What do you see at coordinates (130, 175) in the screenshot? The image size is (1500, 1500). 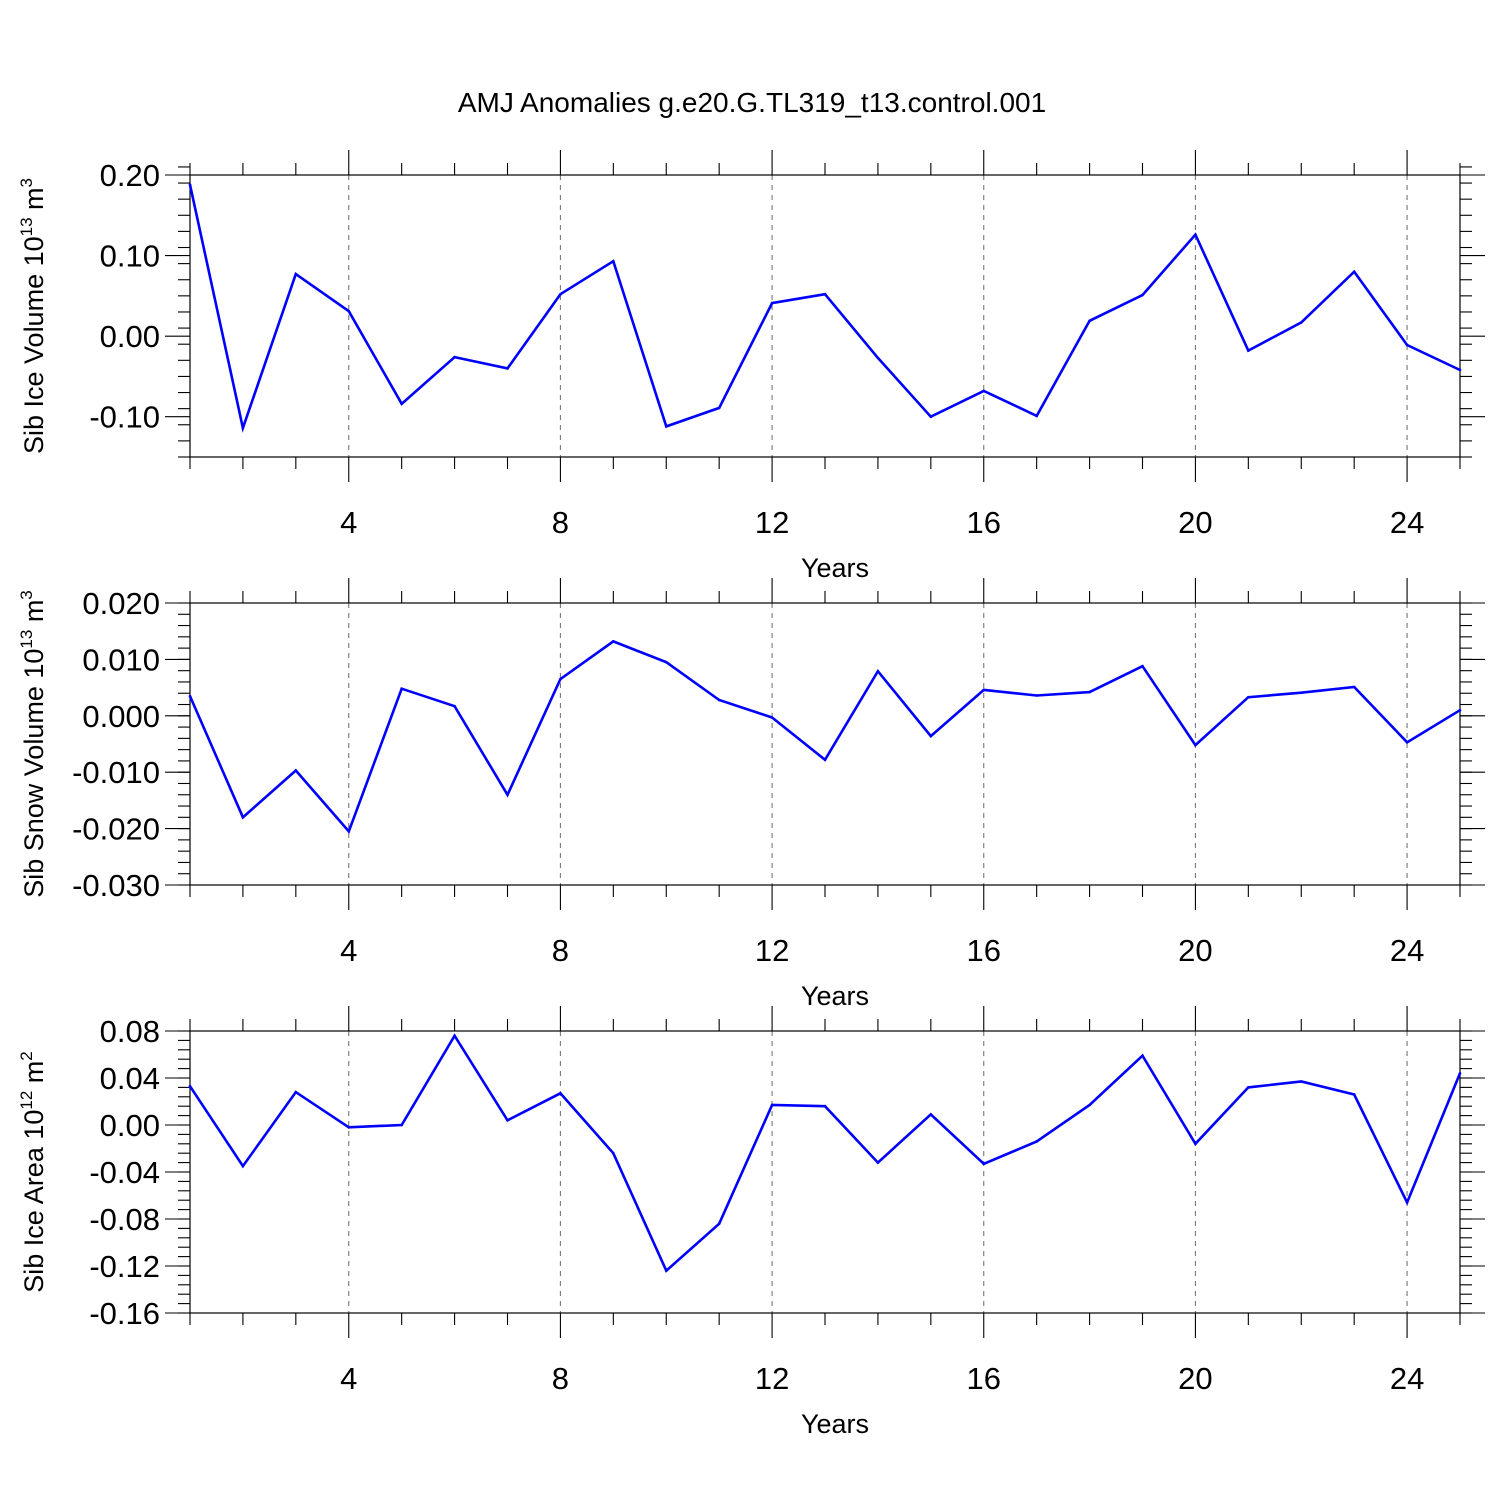 I see `y-tick-label: 0.20` at bounding box center [130, 175].